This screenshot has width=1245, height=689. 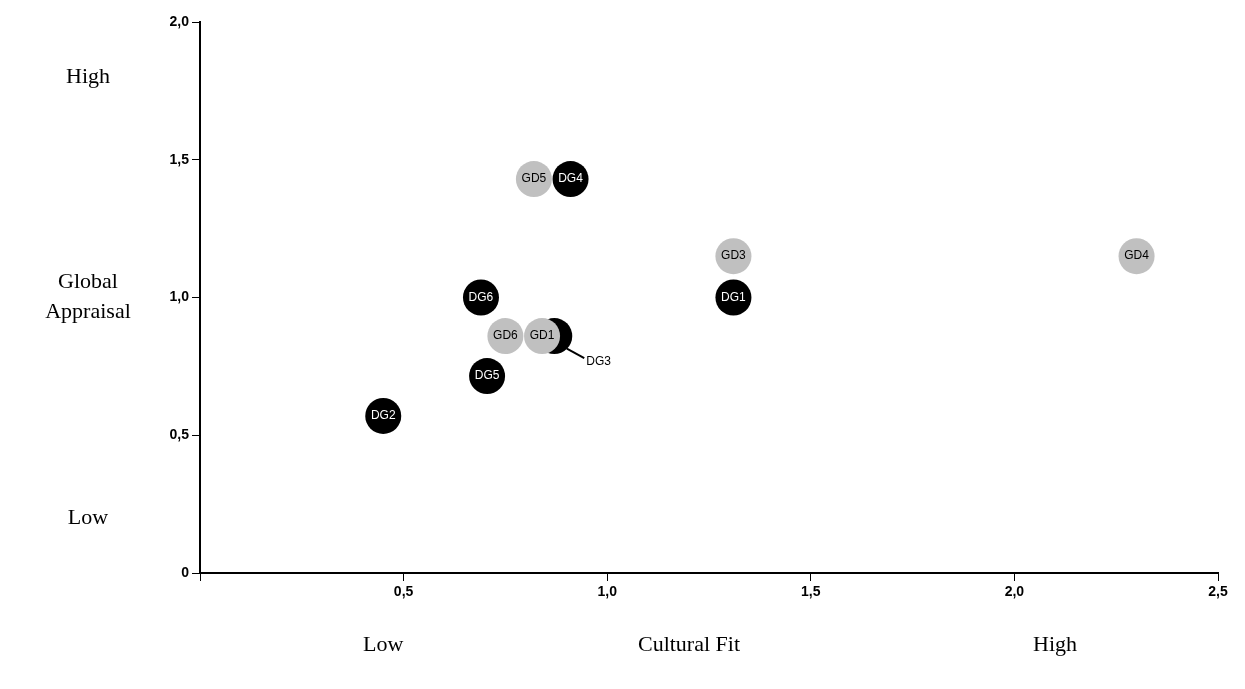 What do you see at coordinates (185, 571) in the screenshot?
I see `y-tick-label: 0` at bounding box center [185, 571].